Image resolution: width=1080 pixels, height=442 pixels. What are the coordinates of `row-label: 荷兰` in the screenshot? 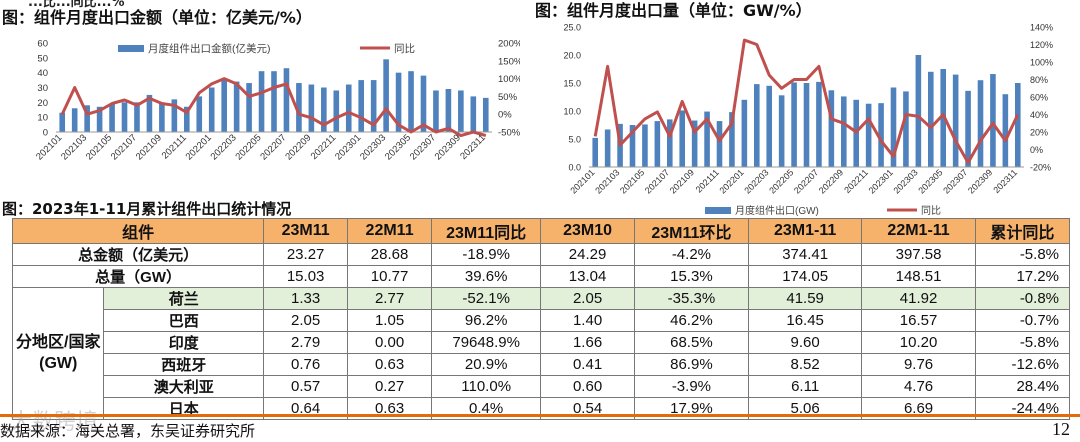 It's located at (184, 298).